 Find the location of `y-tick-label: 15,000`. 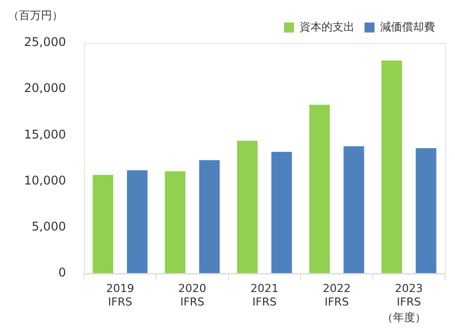

y-tick-label: 15,000 is located at coordinates (45, 134).